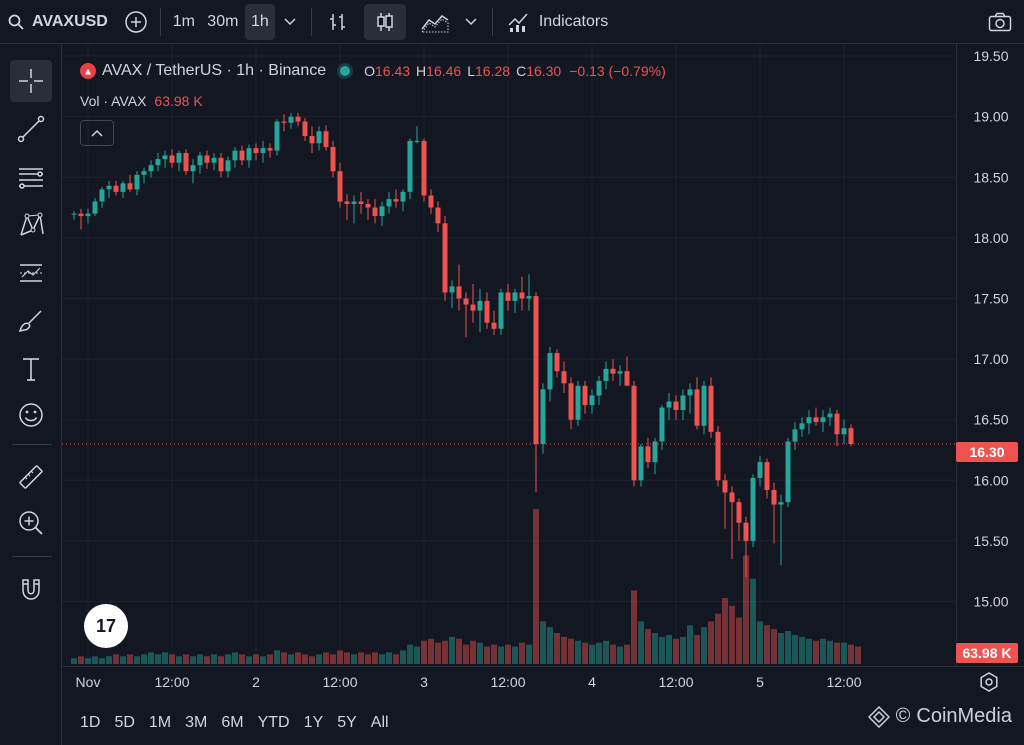  I want to click on zoom-tool, so click(31, 523).